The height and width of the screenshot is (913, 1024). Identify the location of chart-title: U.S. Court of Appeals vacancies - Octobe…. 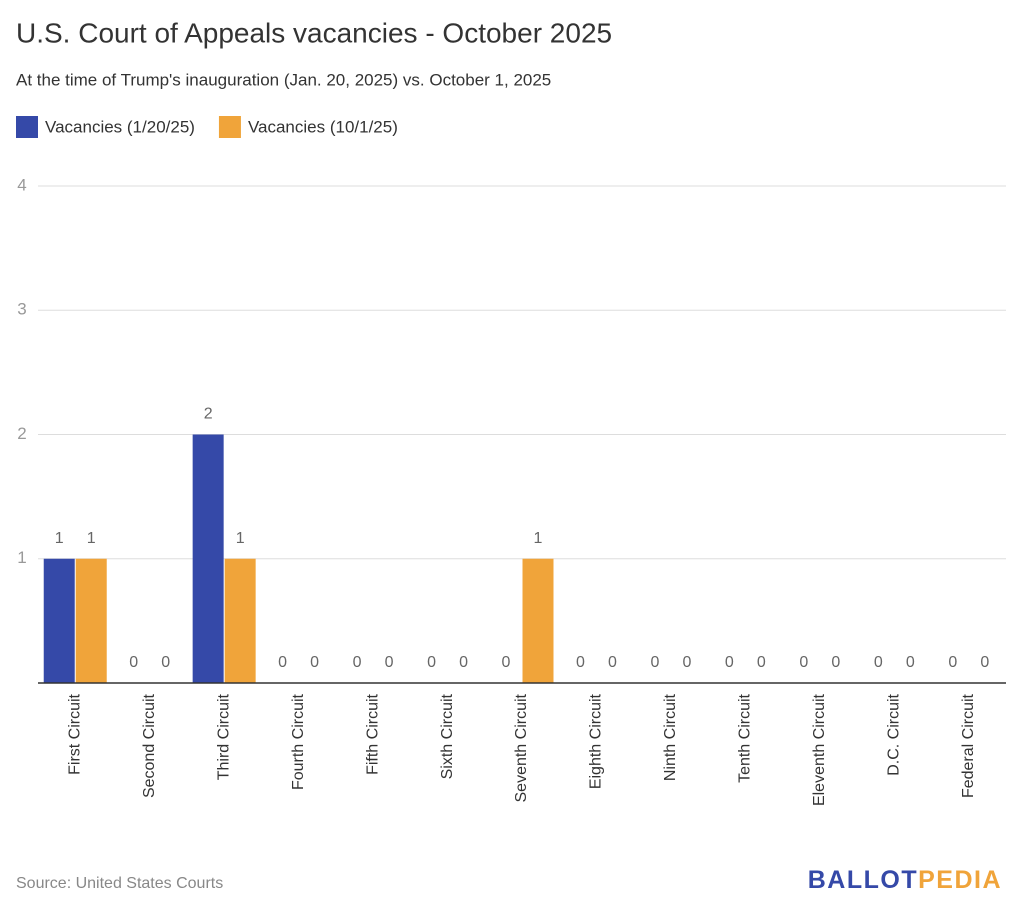
(314, 32).